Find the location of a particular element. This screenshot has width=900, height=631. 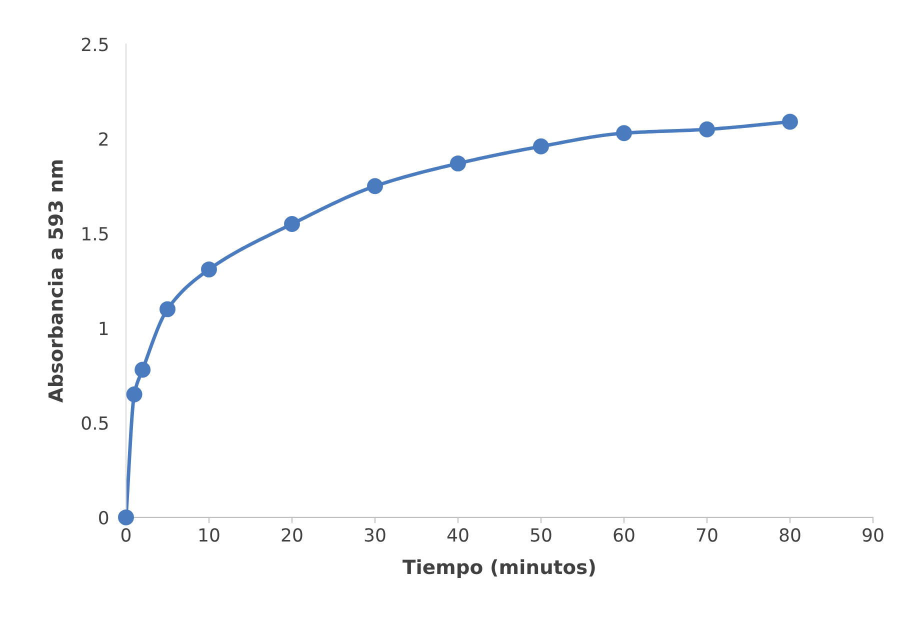

x-axis-title: Tiempo (minutos) is located at coordinates (498, 568).